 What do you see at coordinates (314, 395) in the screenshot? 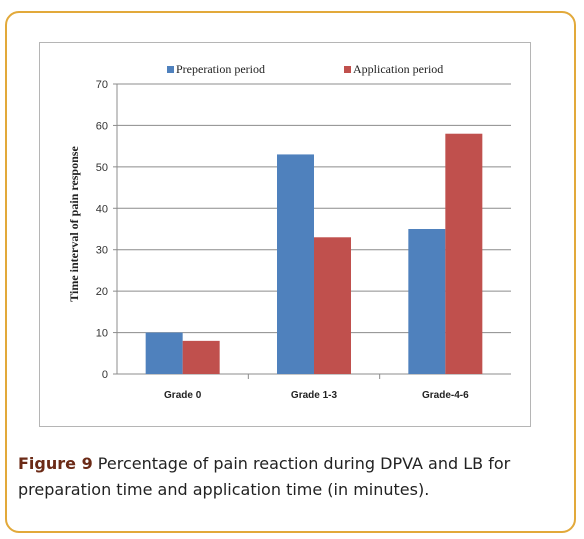
I see `x-tick-label: Grade 1-3` at bounding box center [314, 395].